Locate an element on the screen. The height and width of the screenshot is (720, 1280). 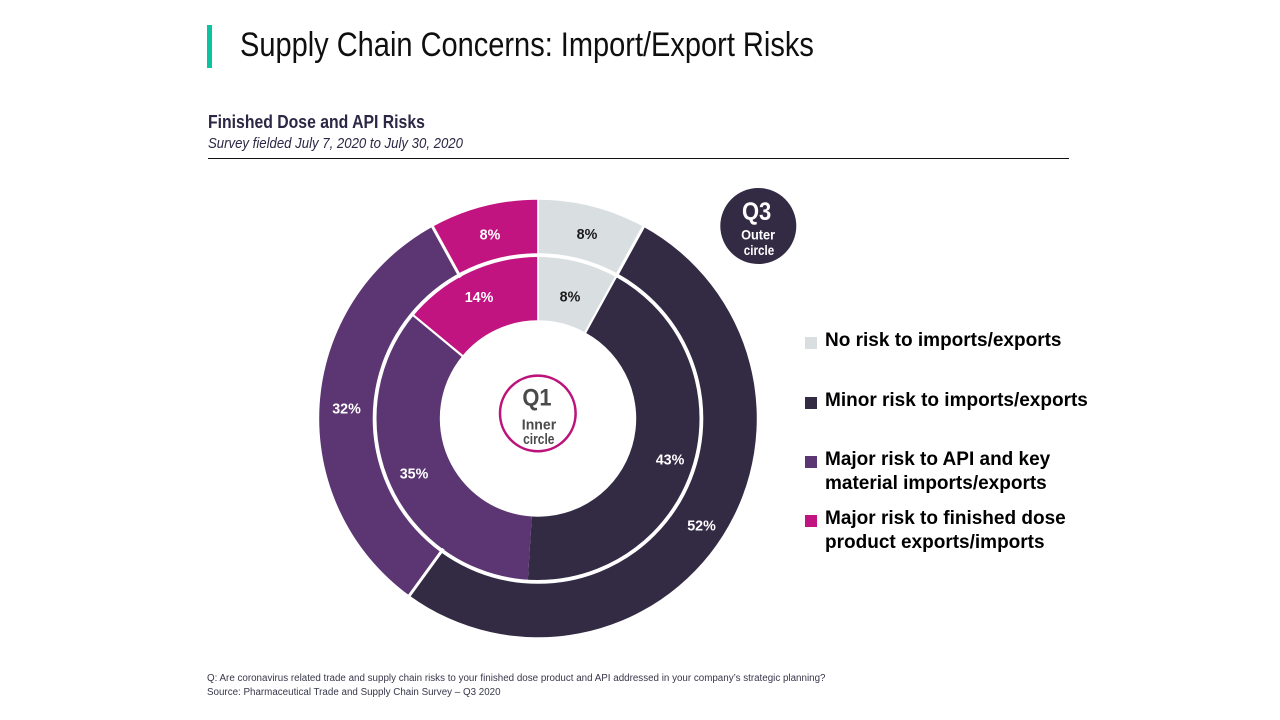
svg-text: Q1 is located at coordinates (536, 397).